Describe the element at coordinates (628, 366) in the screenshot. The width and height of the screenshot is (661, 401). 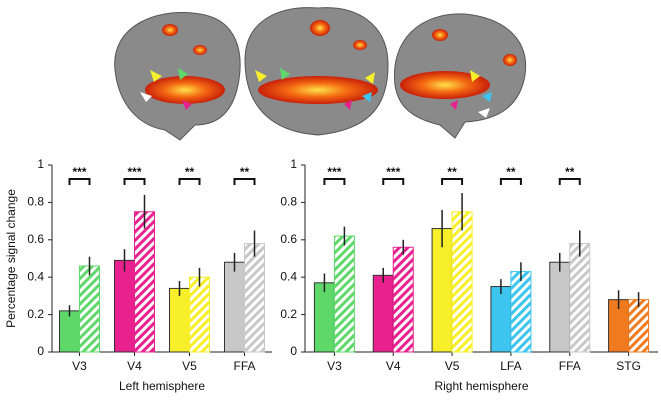
I see `x-tick-label: STG` at that location.